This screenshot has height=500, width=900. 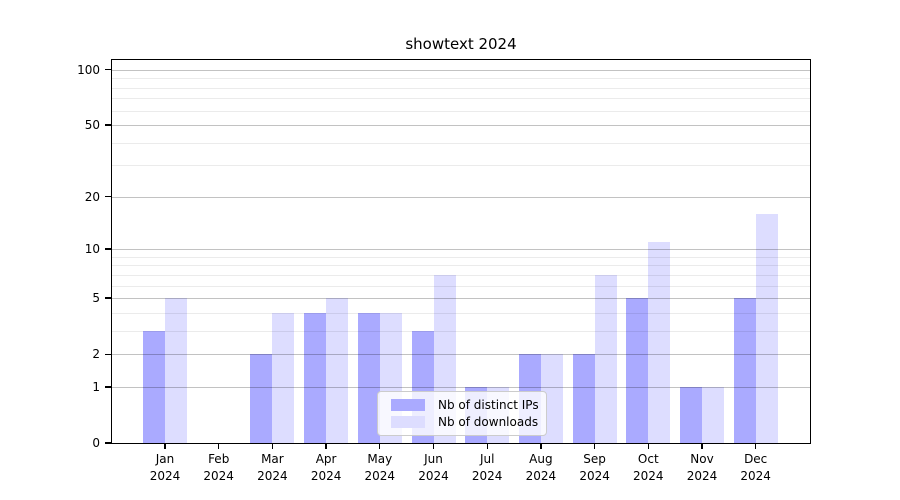 I want to click on x-tick-label-jun: Jun 2024, so click(x=433, y=467).